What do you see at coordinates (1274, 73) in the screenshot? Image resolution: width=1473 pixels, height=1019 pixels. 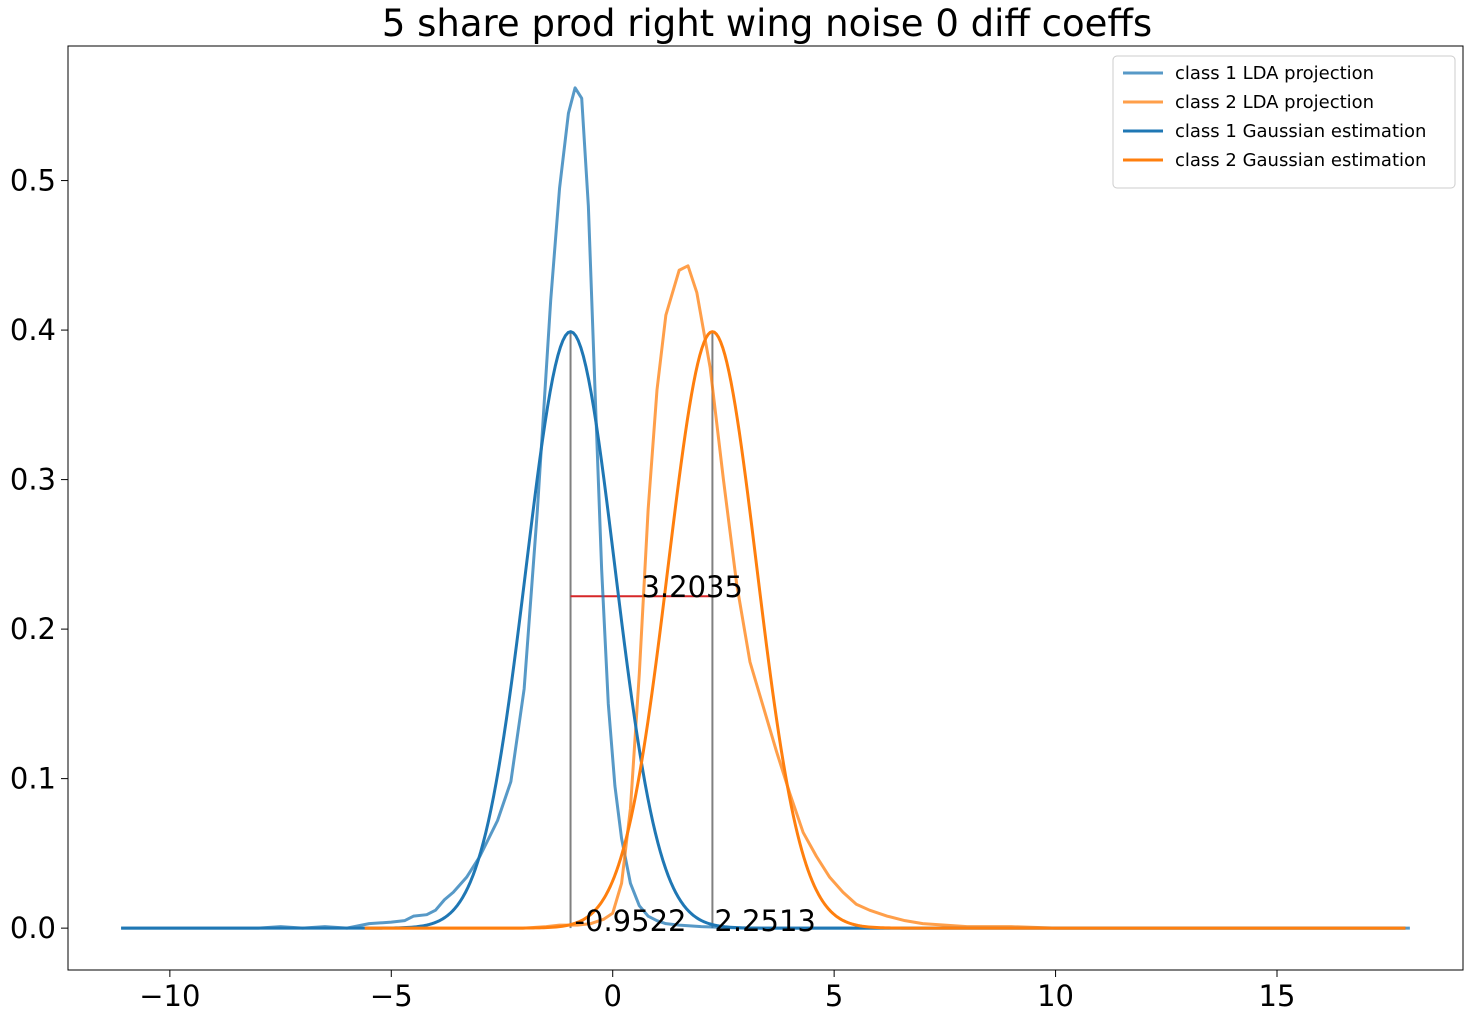 I see `legend-label: class 1 LDA projection` at bounding box center [1274, 73].